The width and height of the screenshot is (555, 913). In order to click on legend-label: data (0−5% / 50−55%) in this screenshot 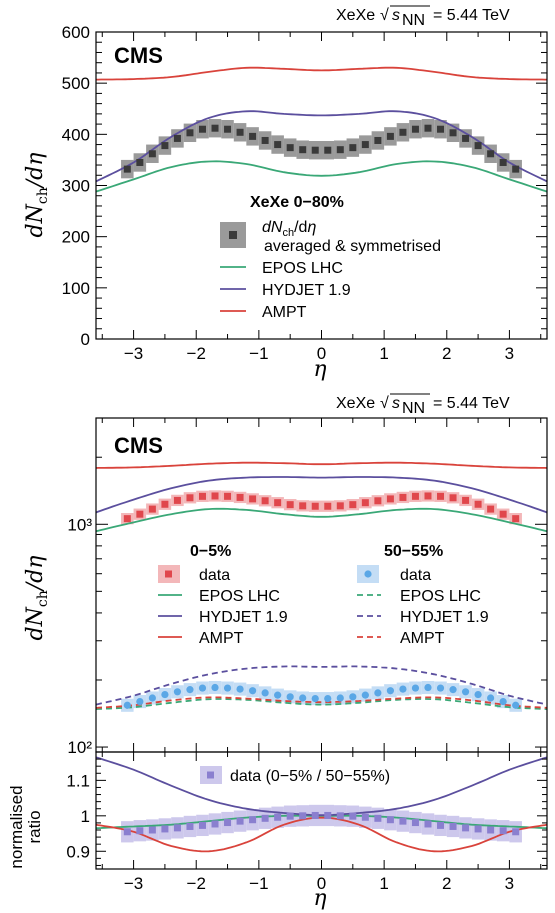, I will do `click(310, 776)`.